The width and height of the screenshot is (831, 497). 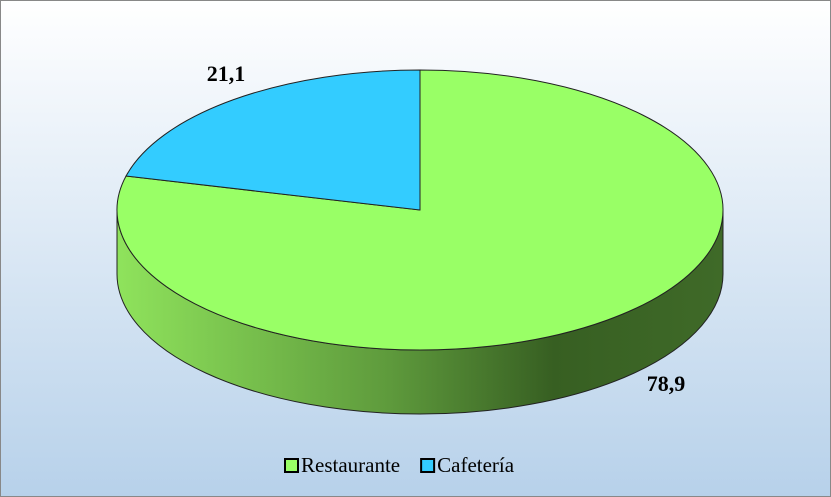 What do you see at coordinates (666, 383) in the screenshot?
I see `data-label: 78,9` at bounding box center [666, 383].